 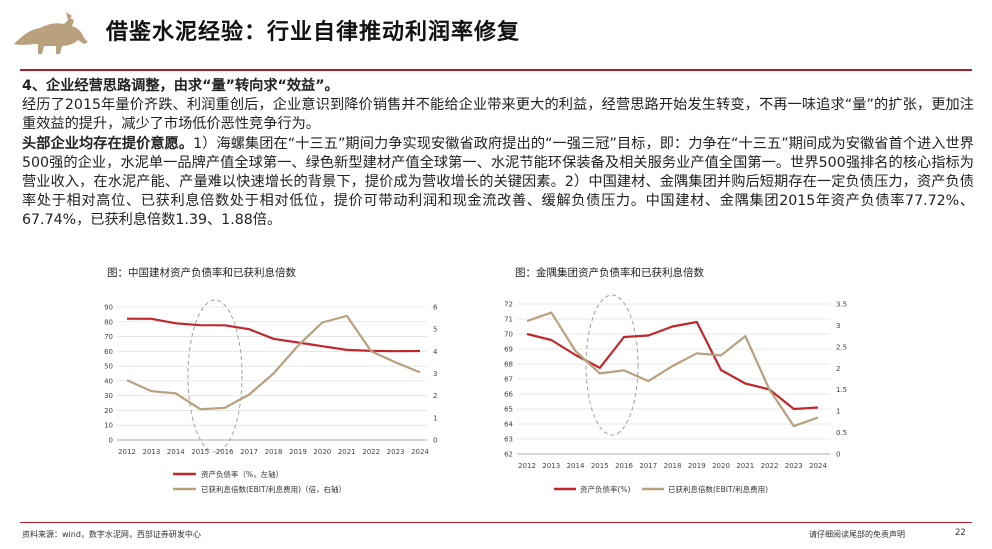 I want to click on c1-left-tick: 90, so click(x=108, y=308).